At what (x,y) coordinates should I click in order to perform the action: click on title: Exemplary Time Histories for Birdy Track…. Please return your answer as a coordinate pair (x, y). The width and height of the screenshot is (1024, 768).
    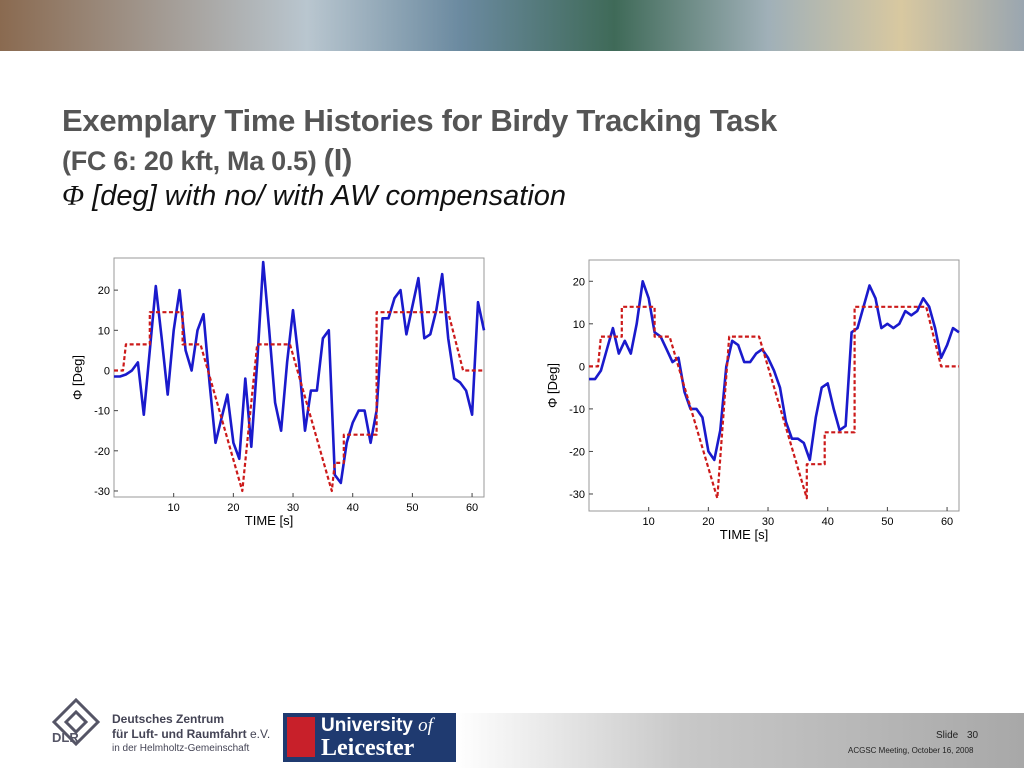
    Looking at the image, I should click on (419, 120).